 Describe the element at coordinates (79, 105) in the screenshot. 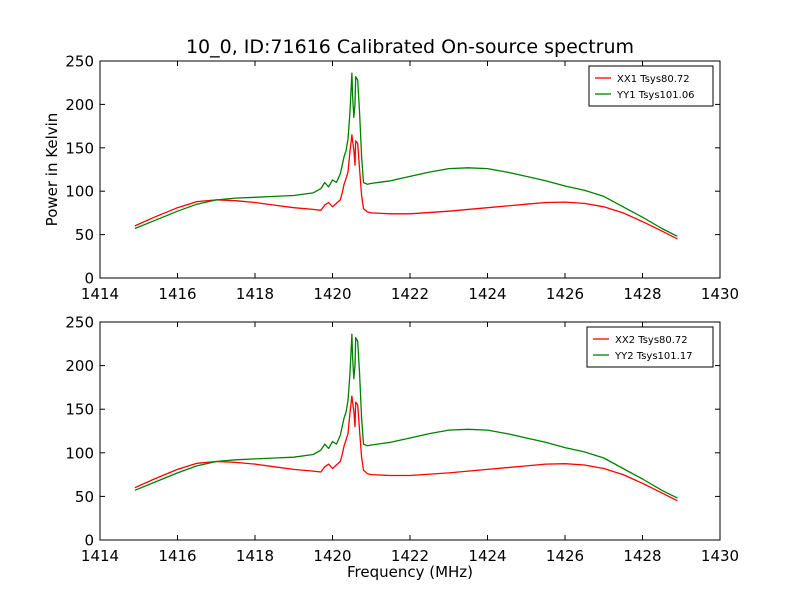

I see `top-y-tick-label: 200` at that location.